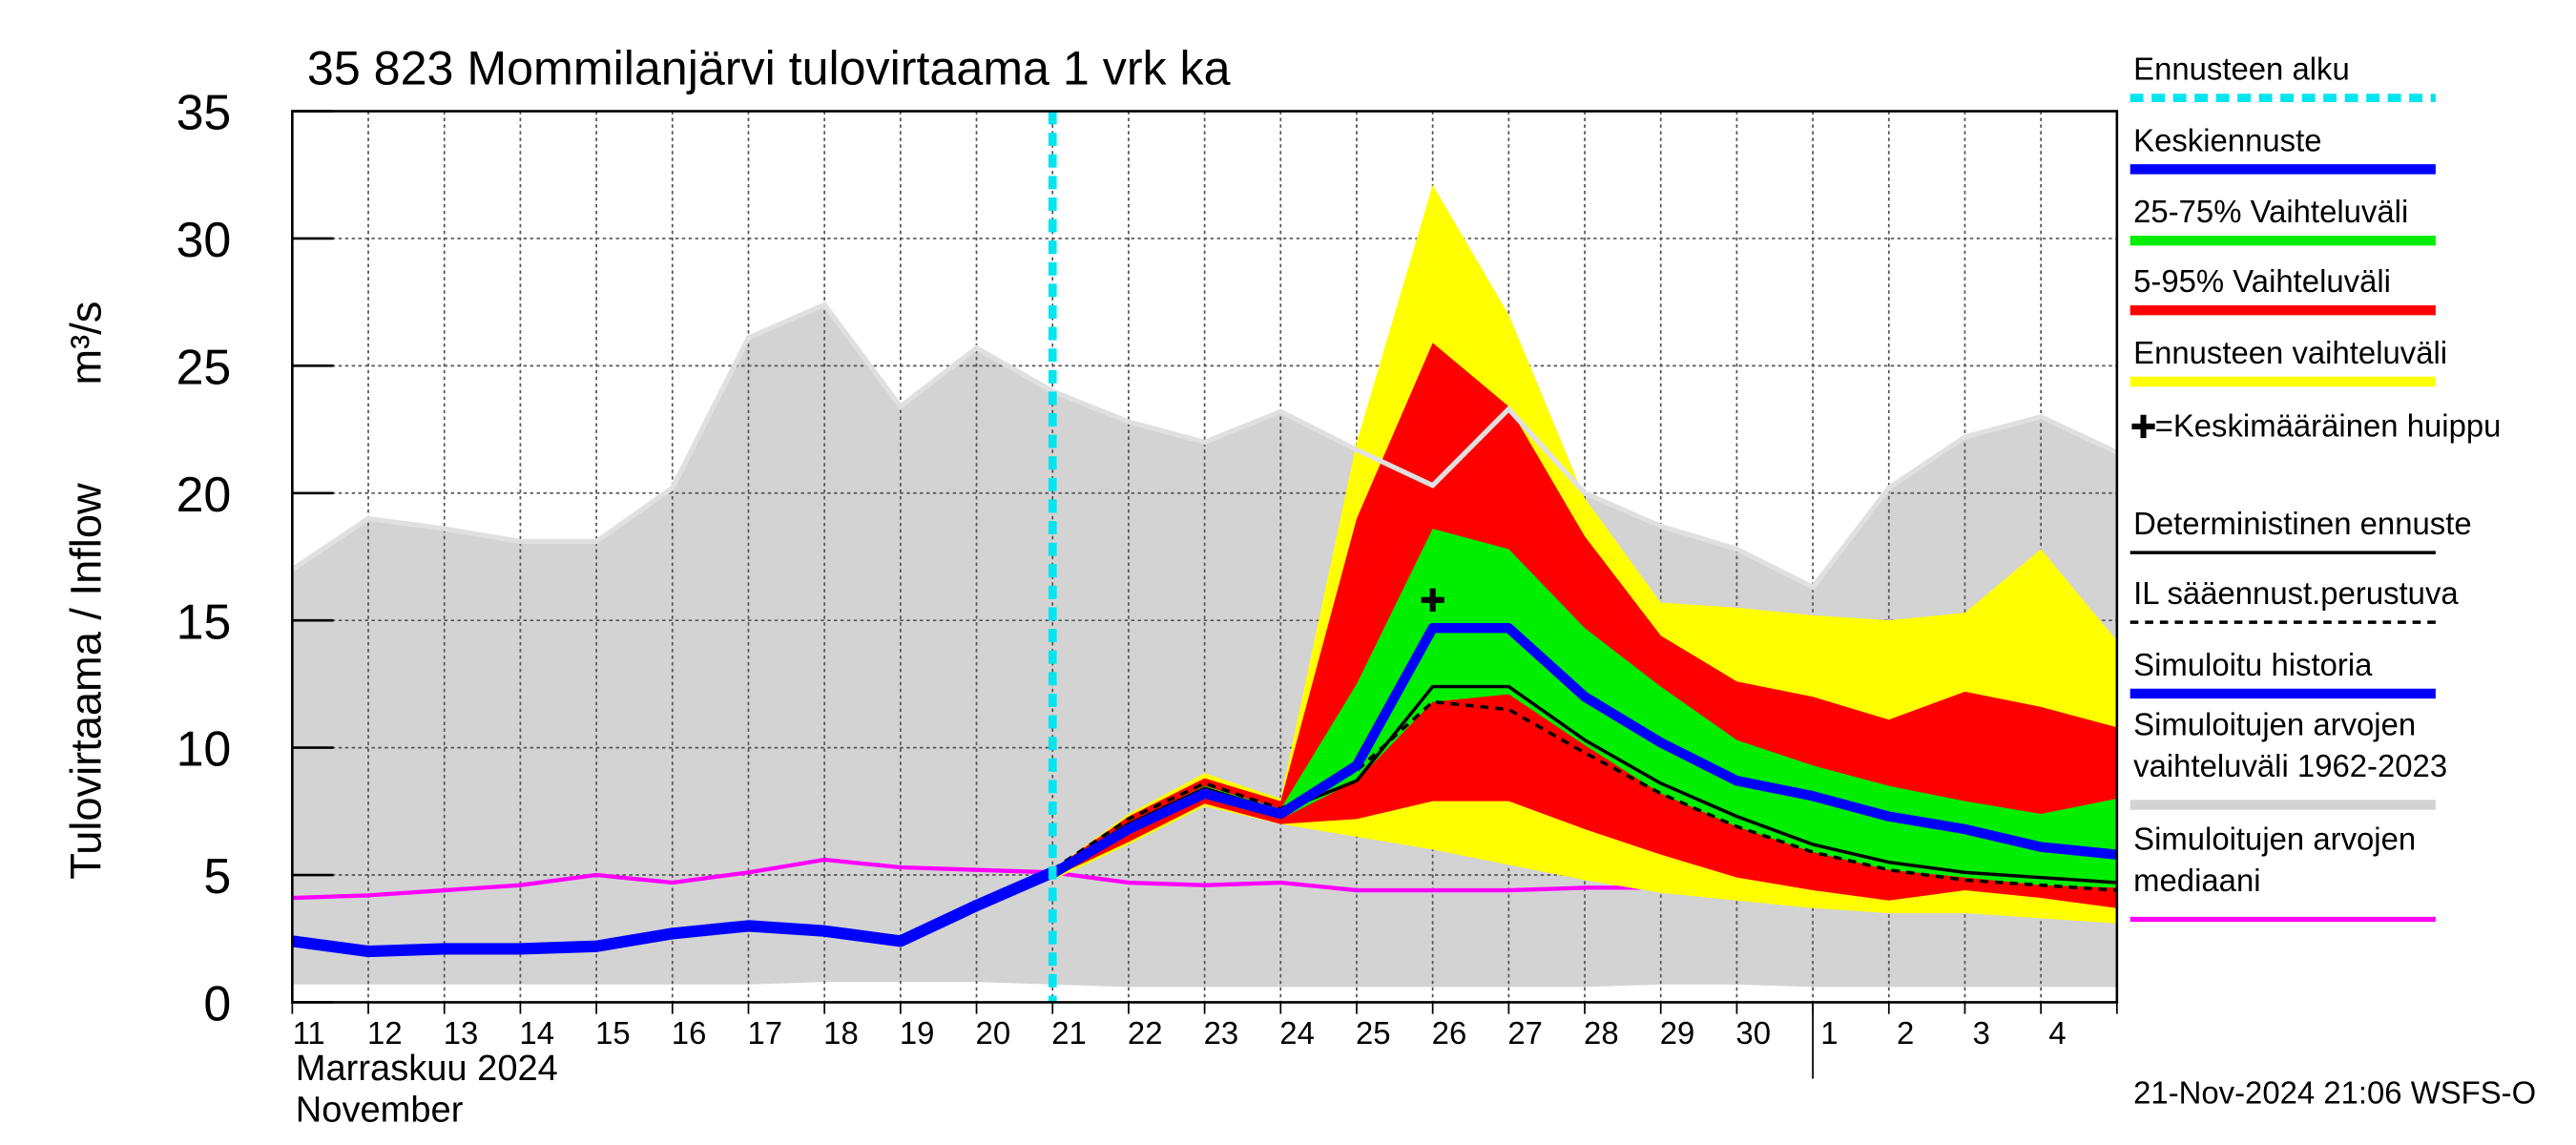 The height and width of the screenshot is (1145, 2576). Describe the element at coordinates (1221, 1033) in the screenshot. I see `x-tick-label: 23` at that location.